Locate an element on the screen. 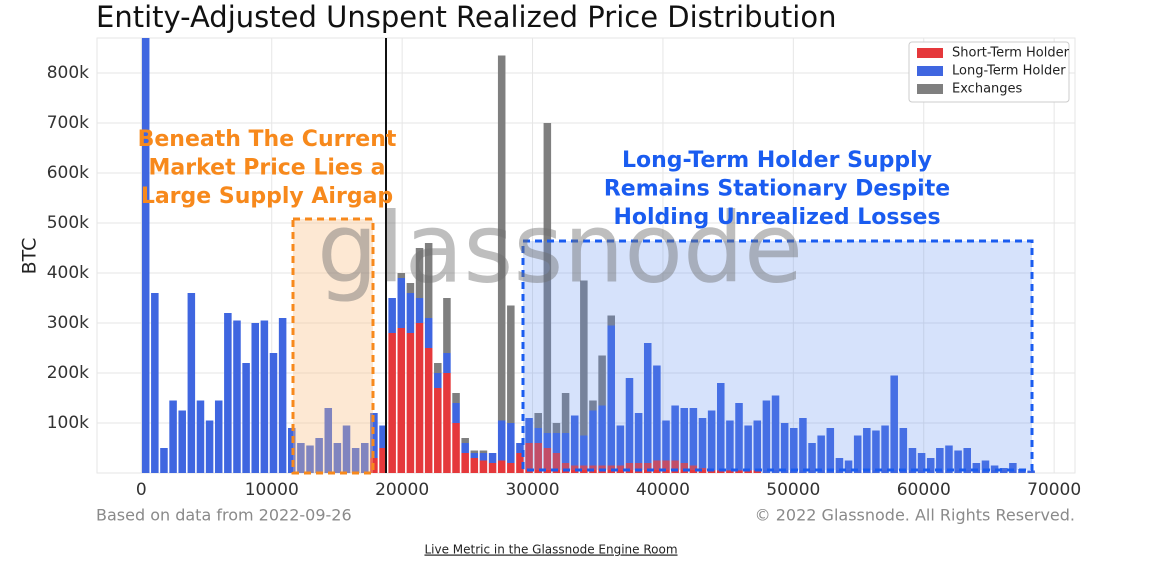  y-tick-label: 200k is located at coordinates (68, 373).